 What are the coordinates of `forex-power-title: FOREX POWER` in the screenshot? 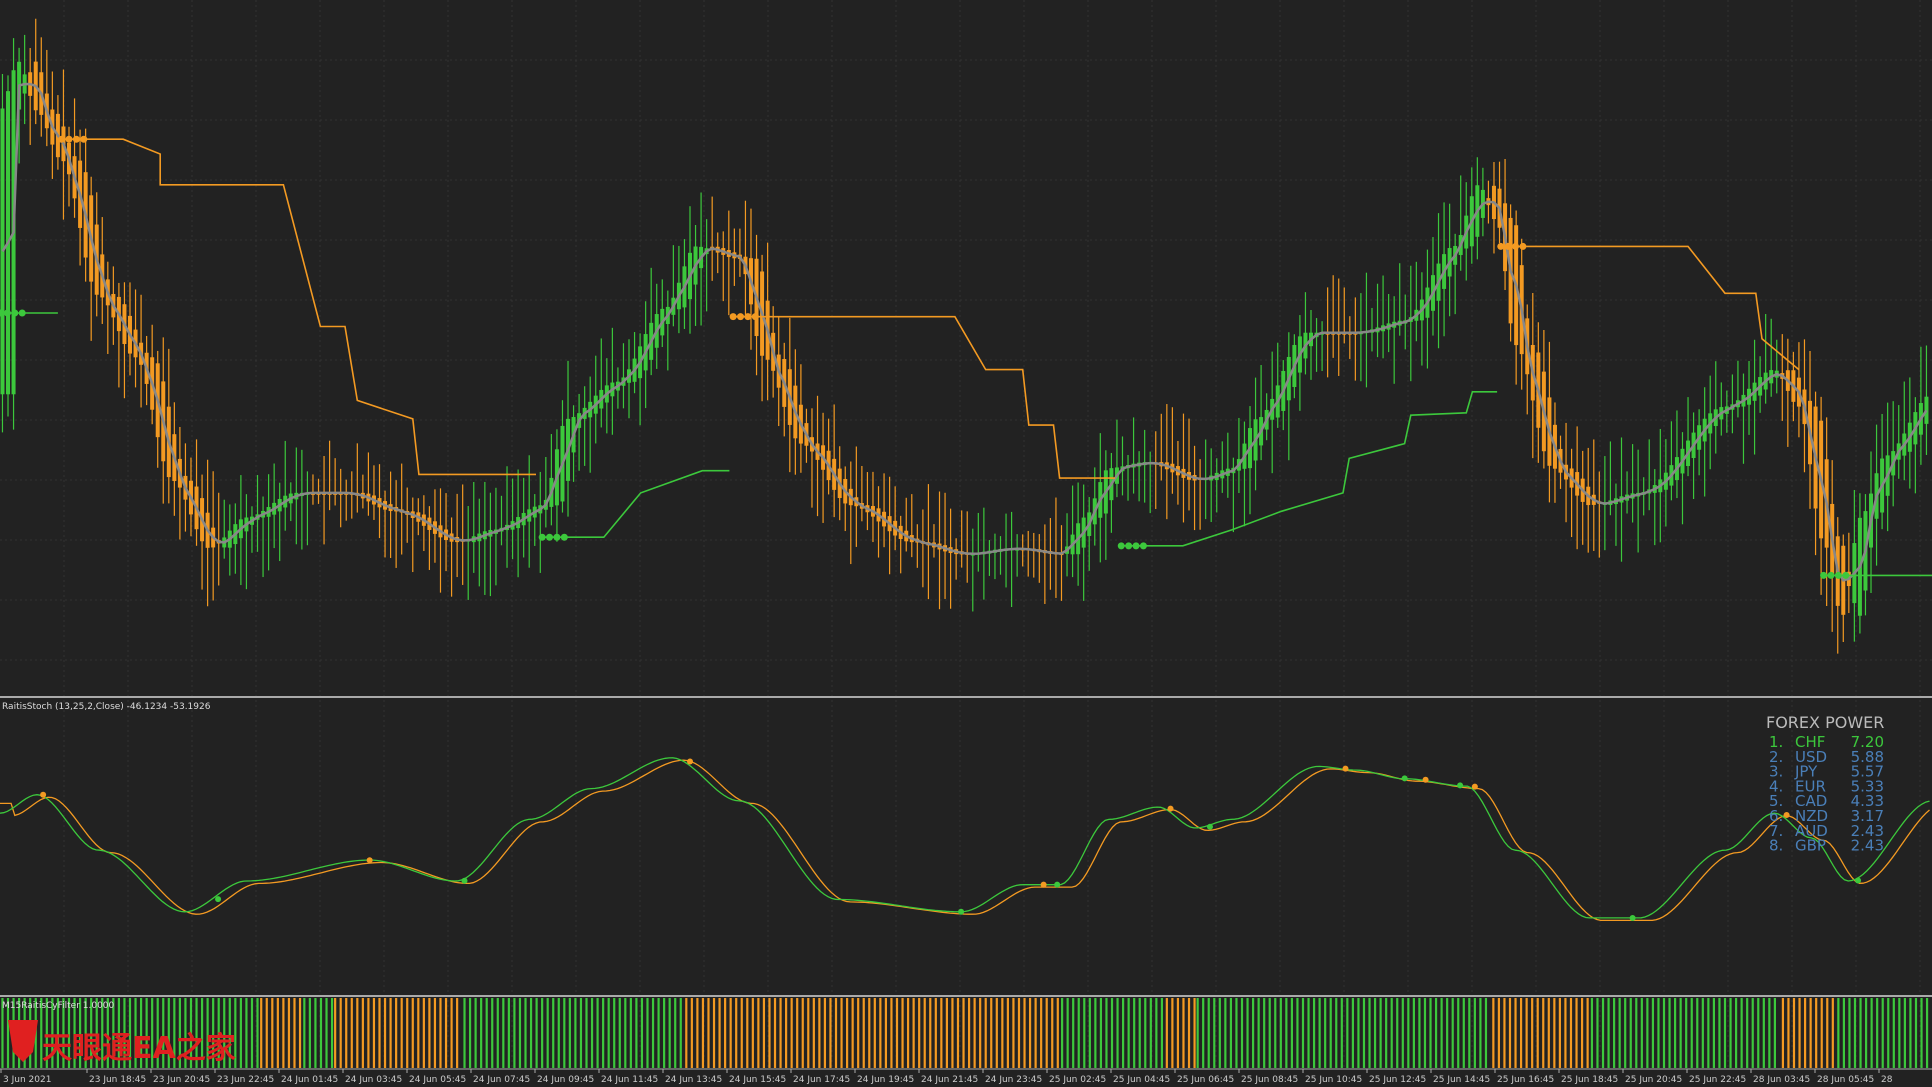 It's located at (1825, 722).